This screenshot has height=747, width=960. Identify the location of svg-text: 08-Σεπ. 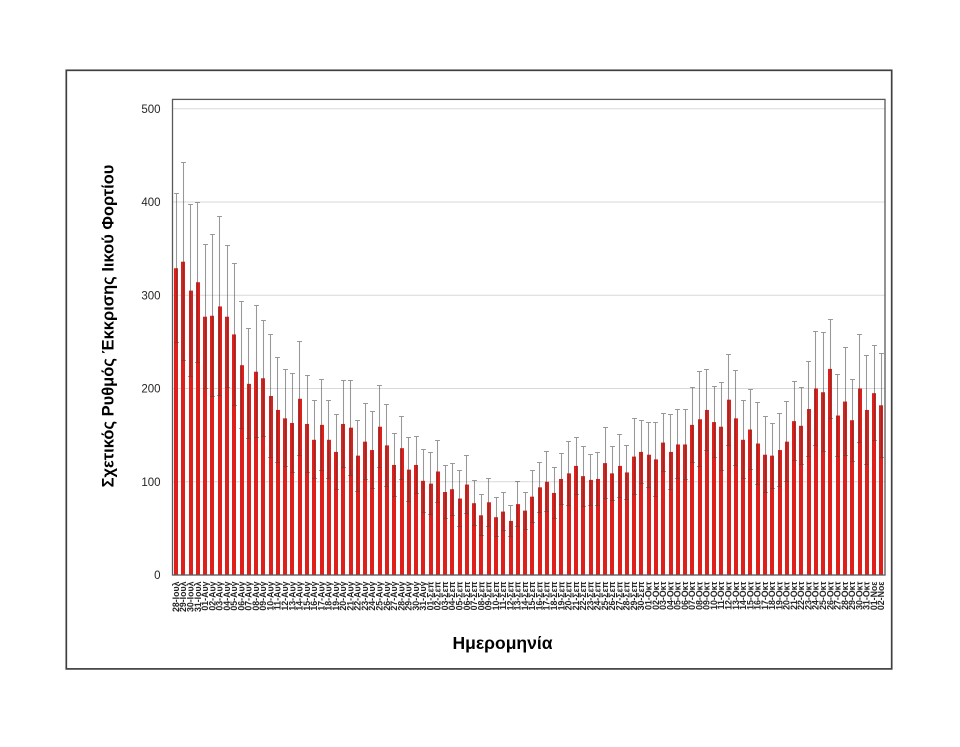
(481, 595).